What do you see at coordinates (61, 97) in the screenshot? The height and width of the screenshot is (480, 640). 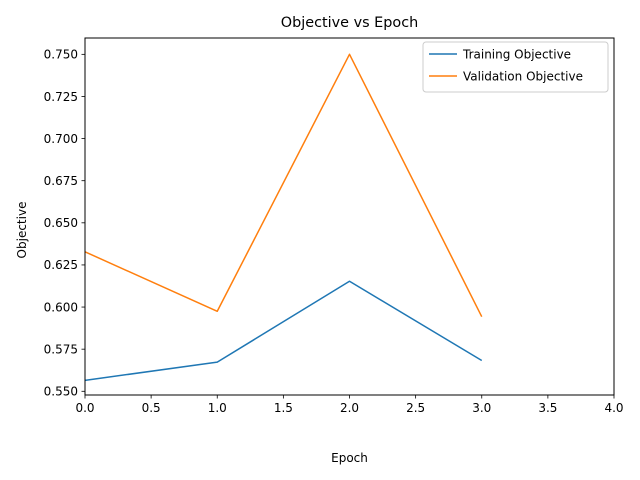 I see `y-tick-label: 0.725` at bounding box center [61, 97].